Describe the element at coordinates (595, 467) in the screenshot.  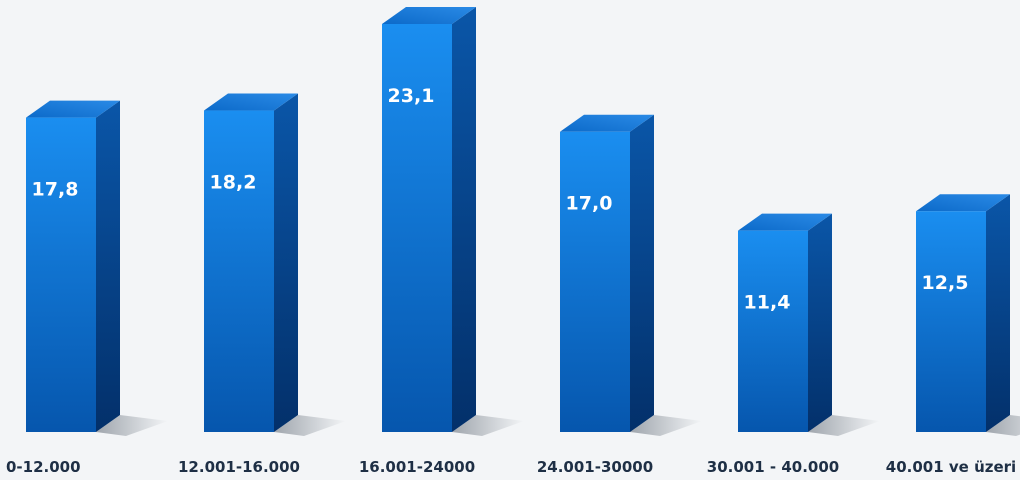
I see `category-label: 24.001-30000` at that location.